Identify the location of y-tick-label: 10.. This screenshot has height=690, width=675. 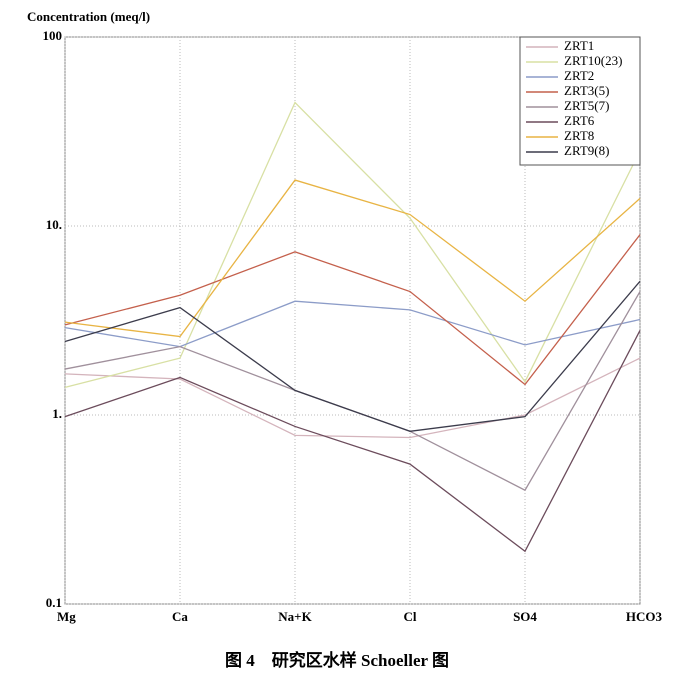
(54, 224).